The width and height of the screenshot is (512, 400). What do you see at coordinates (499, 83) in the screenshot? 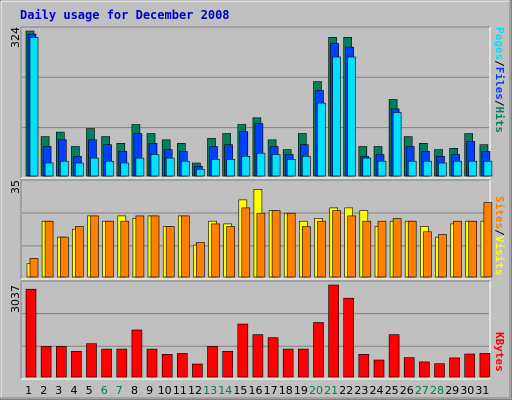
I see `legend-files: Files` at bounding box center [499, 83].